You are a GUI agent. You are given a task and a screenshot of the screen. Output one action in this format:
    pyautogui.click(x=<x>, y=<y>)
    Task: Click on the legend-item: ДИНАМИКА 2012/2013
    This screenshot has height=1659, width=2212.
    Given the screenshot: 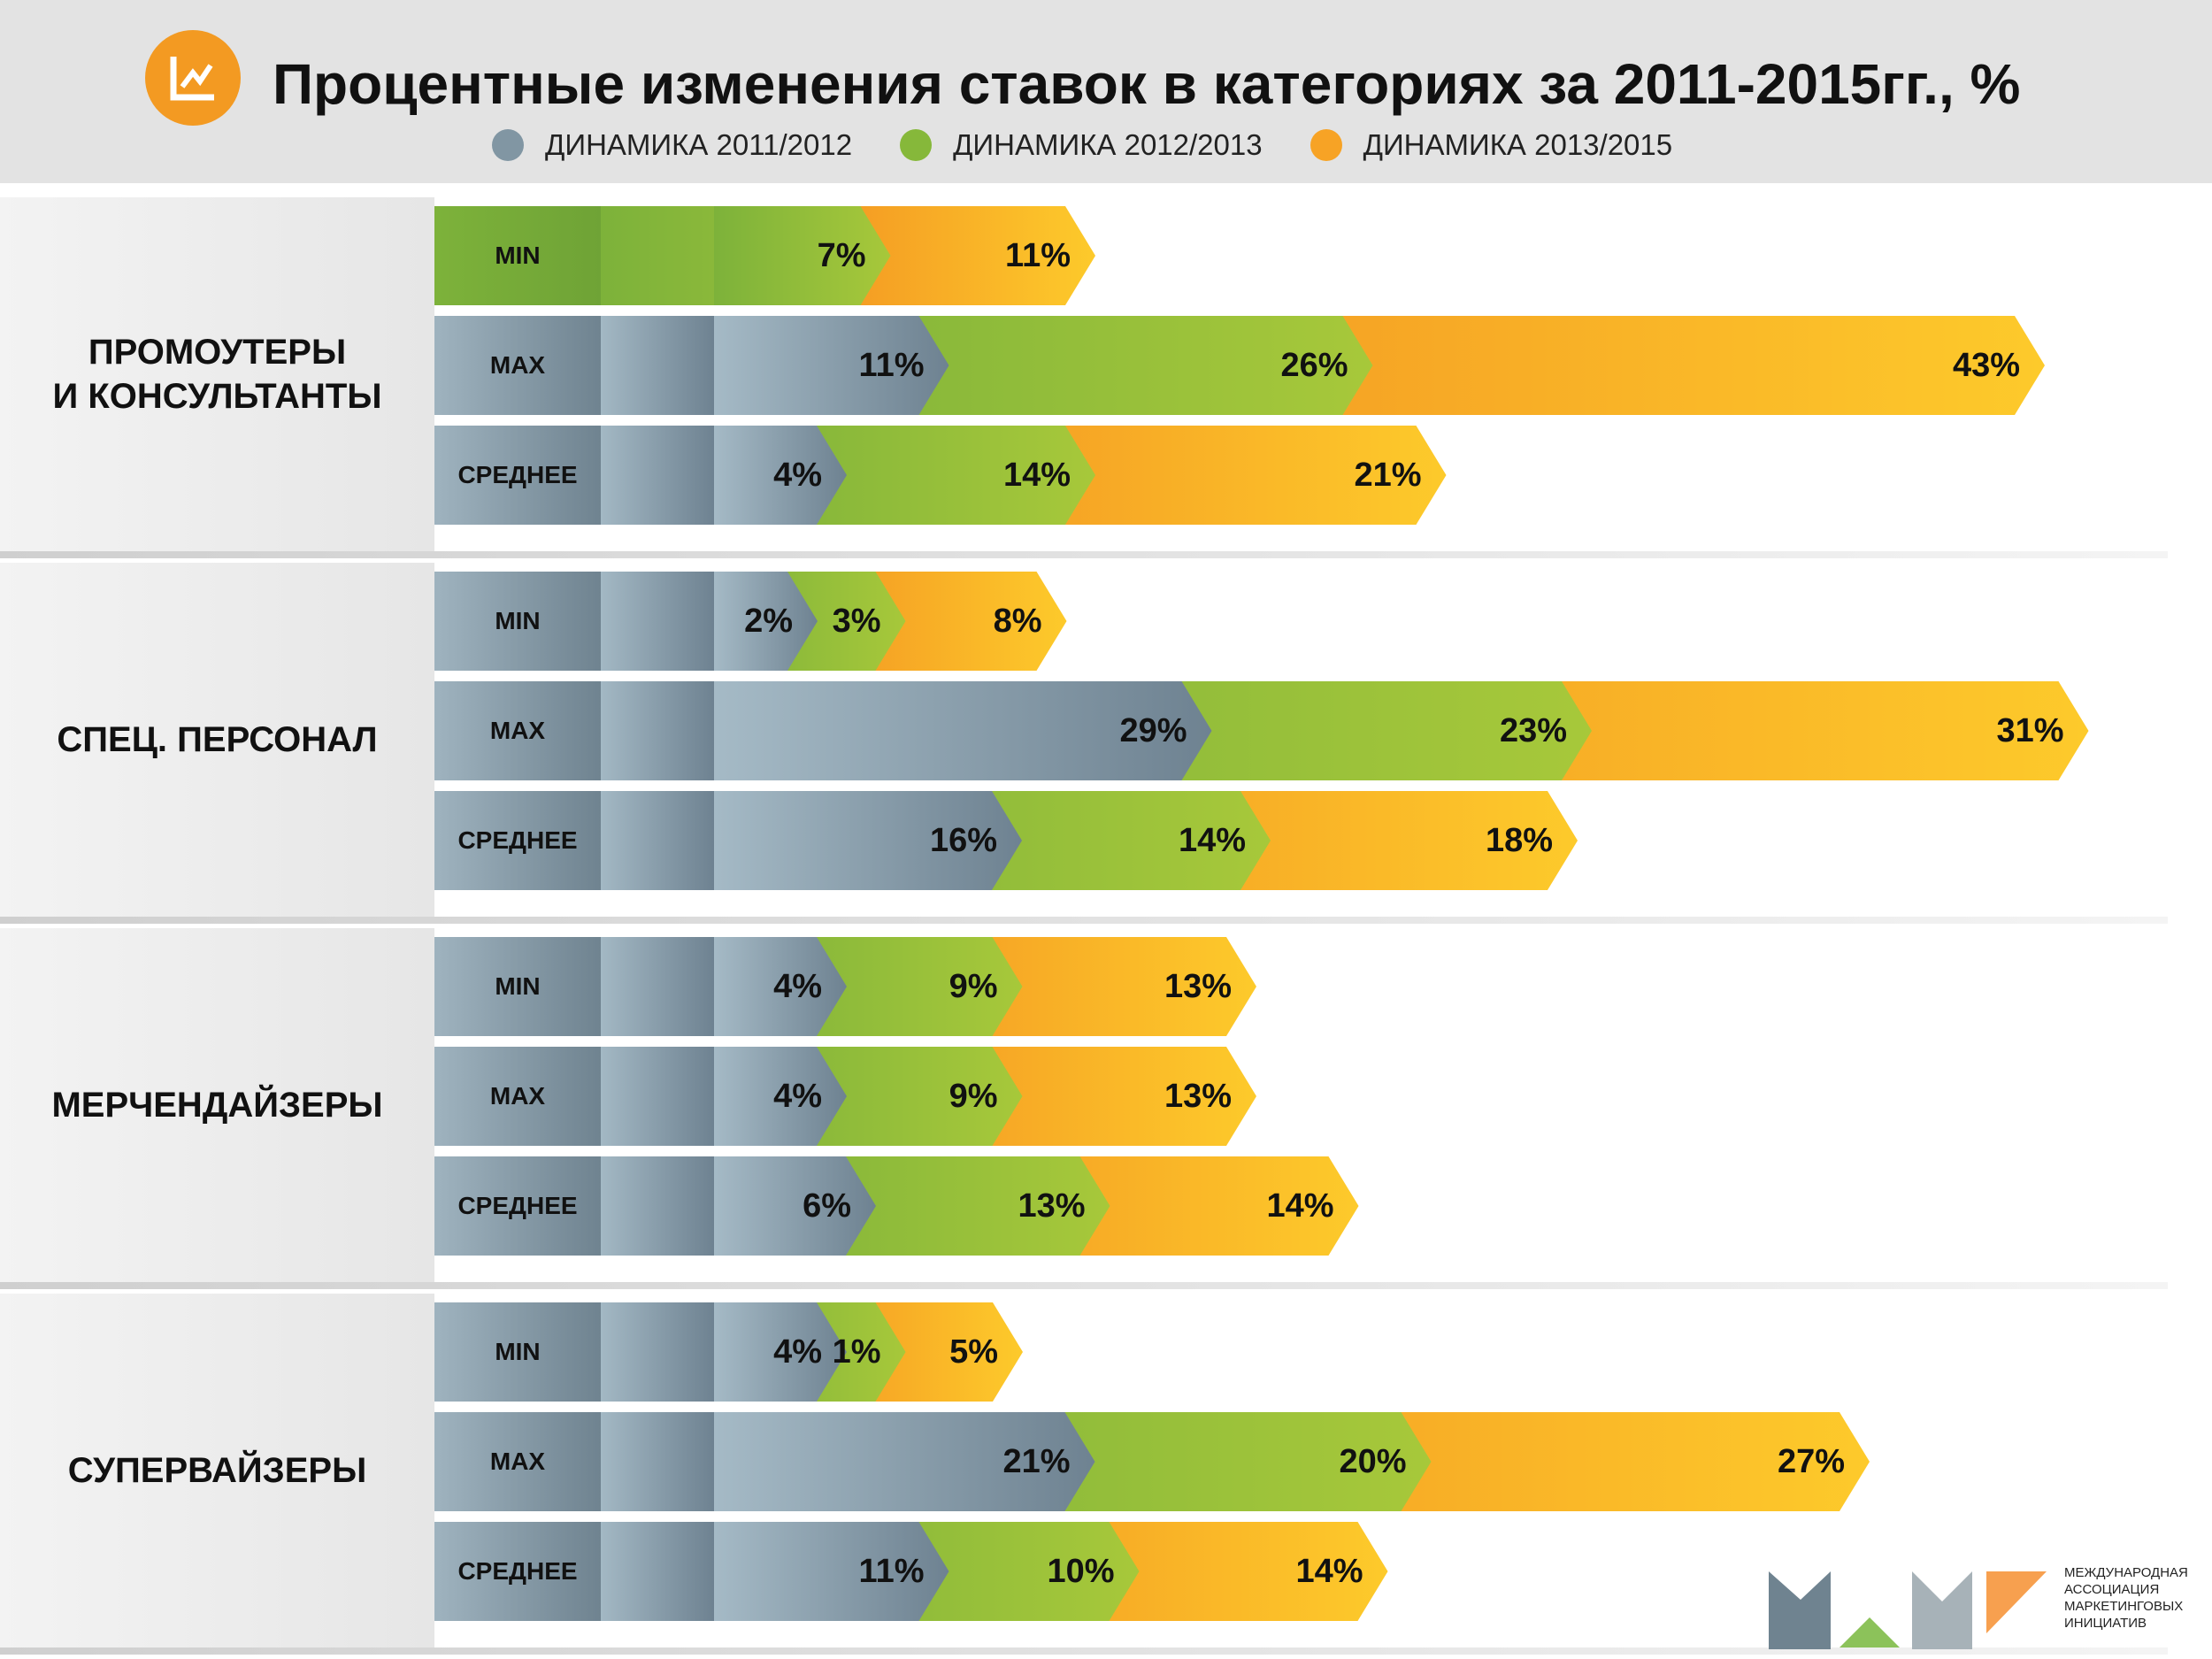 What is the action you would take?
    pyautogui.click(x=1082, y=145)
    